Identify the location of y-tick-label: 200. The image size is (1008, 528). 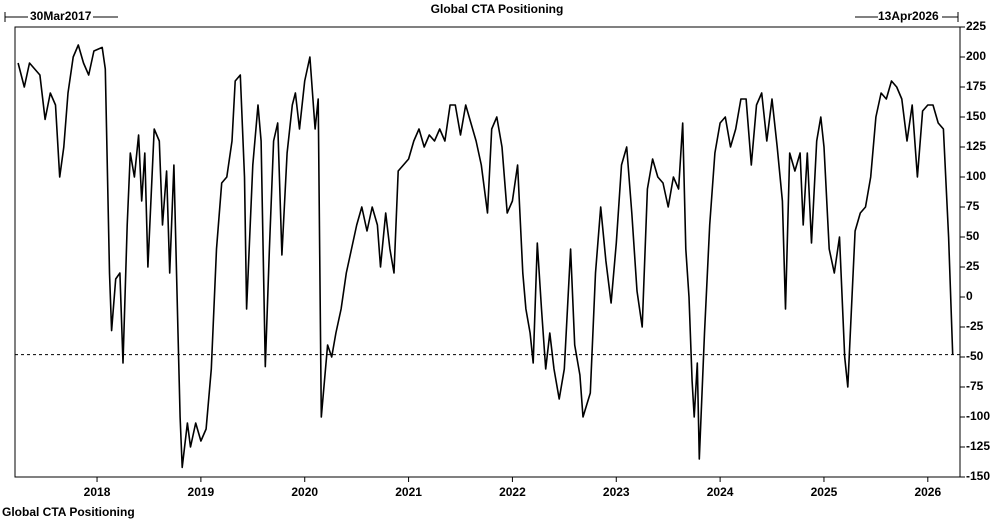
(976, 56).